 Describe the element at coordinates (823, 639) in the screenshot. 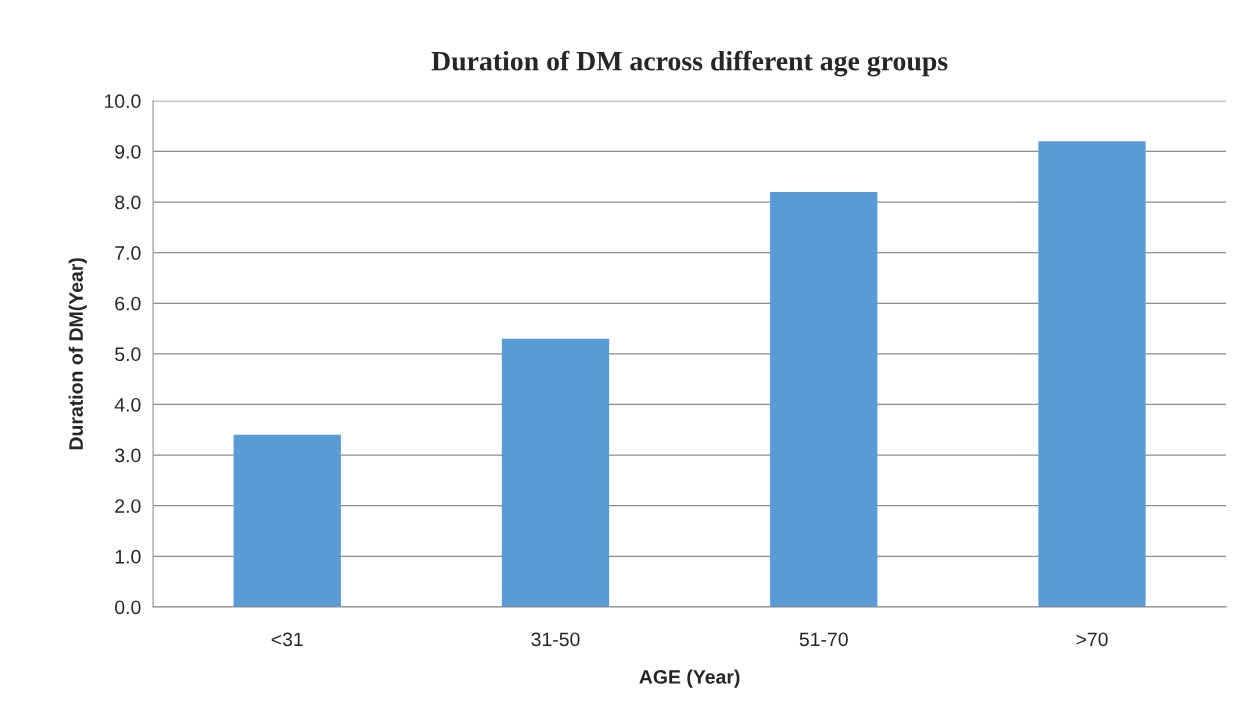

I see `x-tick-label: 51-70` at that location.